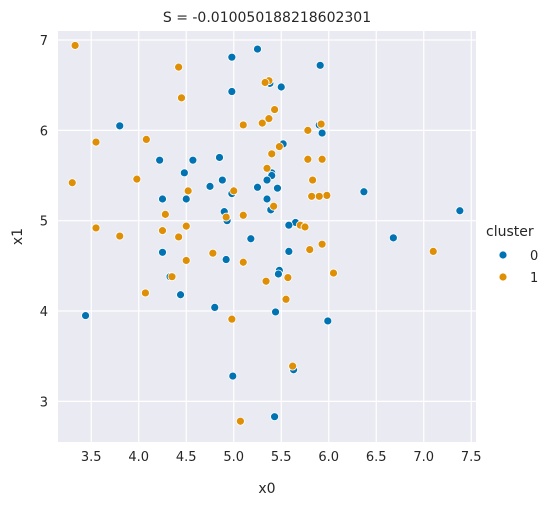 The width and height of the screenshot is (554, 506). I want to click on x-tick-label: 7.5, so click(471, 457).